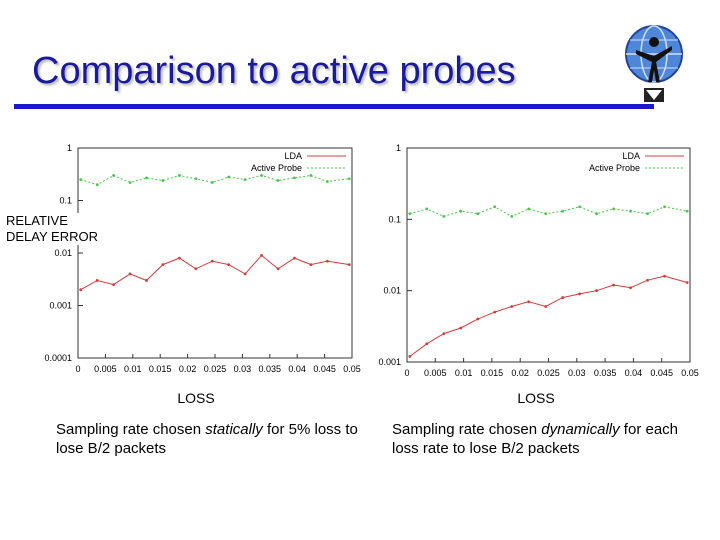 This screenshot has width=720, height=540. Describe the element at coordinates (60, 306) in the screenshot. I see `left-y-tick-label: 0.001` at that location.